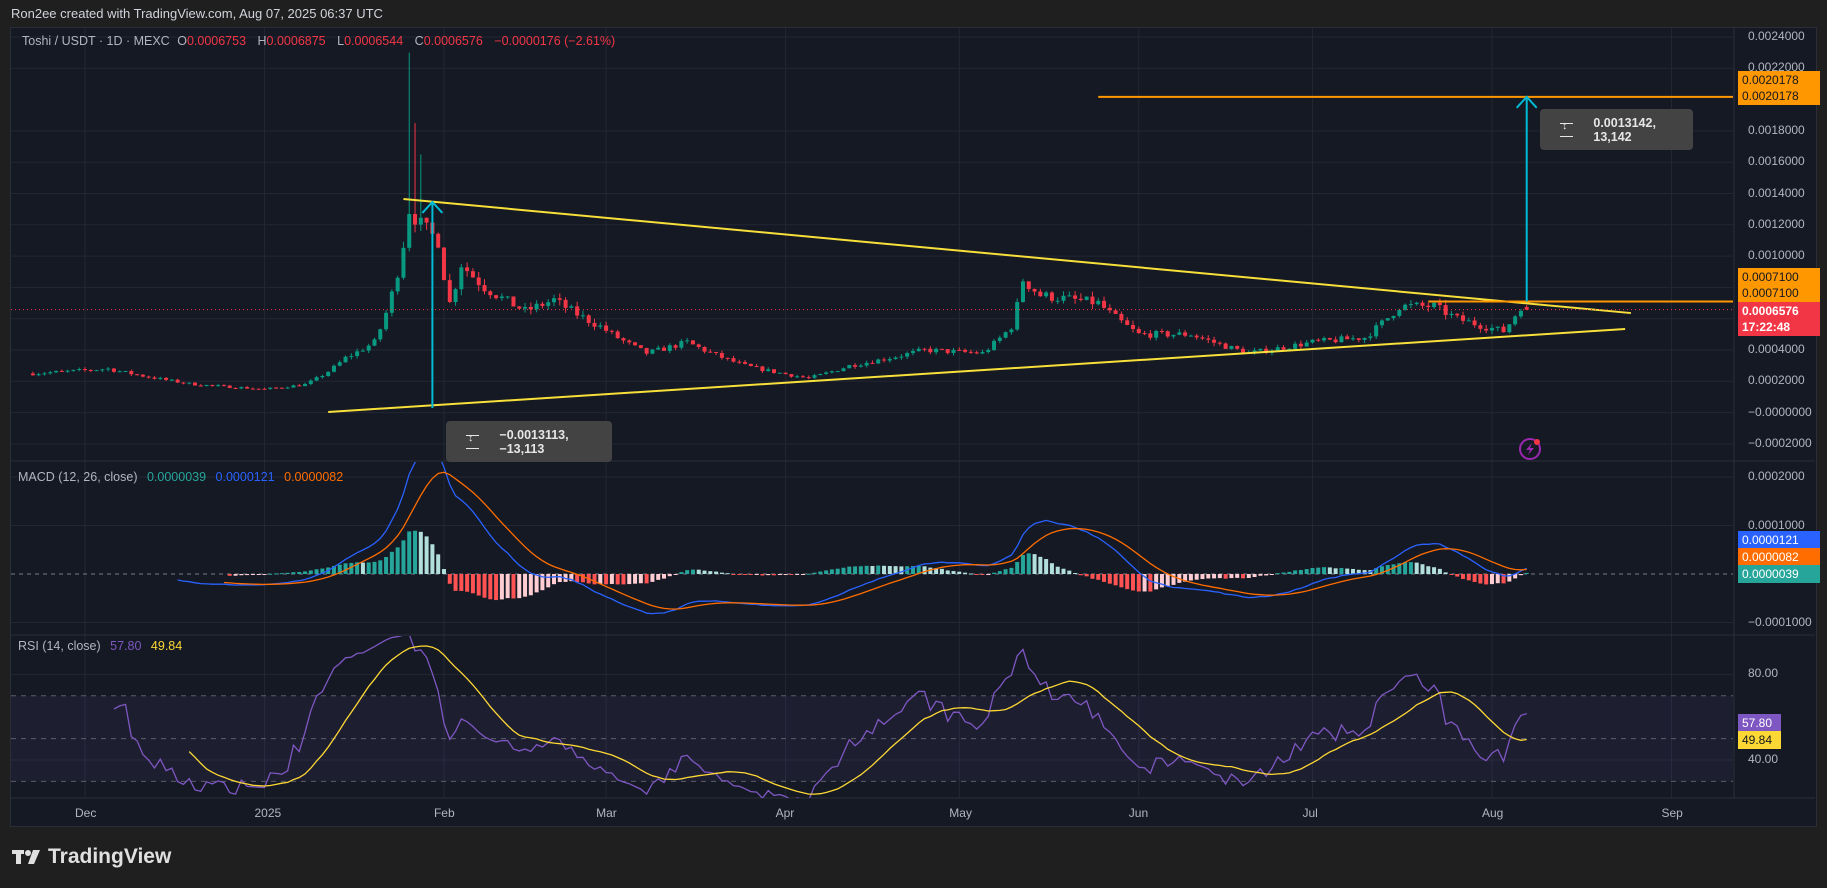 This screenshot has height=888, width=1827. I want to click on upper-trendline, so click(1017, 256).